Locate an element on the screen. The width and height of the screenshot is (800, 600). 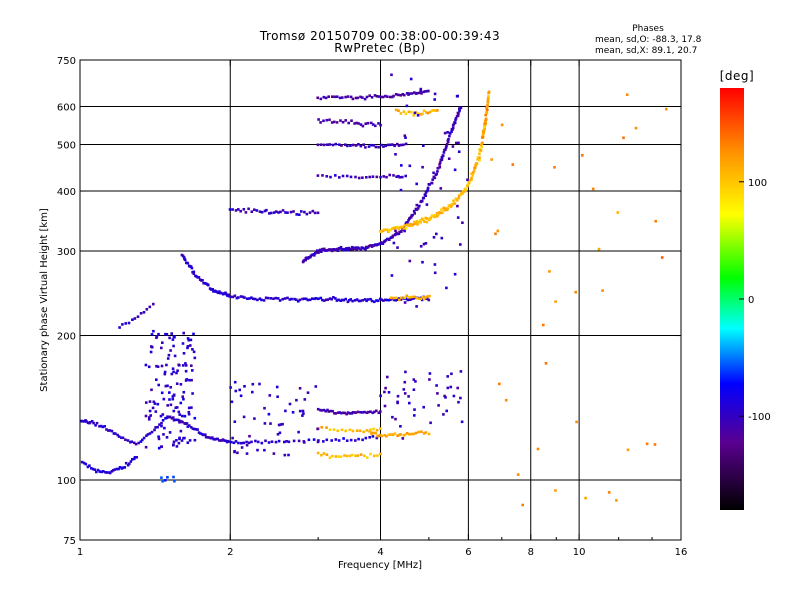
x-tick-label: 16 is located at coordinates (681, 552).